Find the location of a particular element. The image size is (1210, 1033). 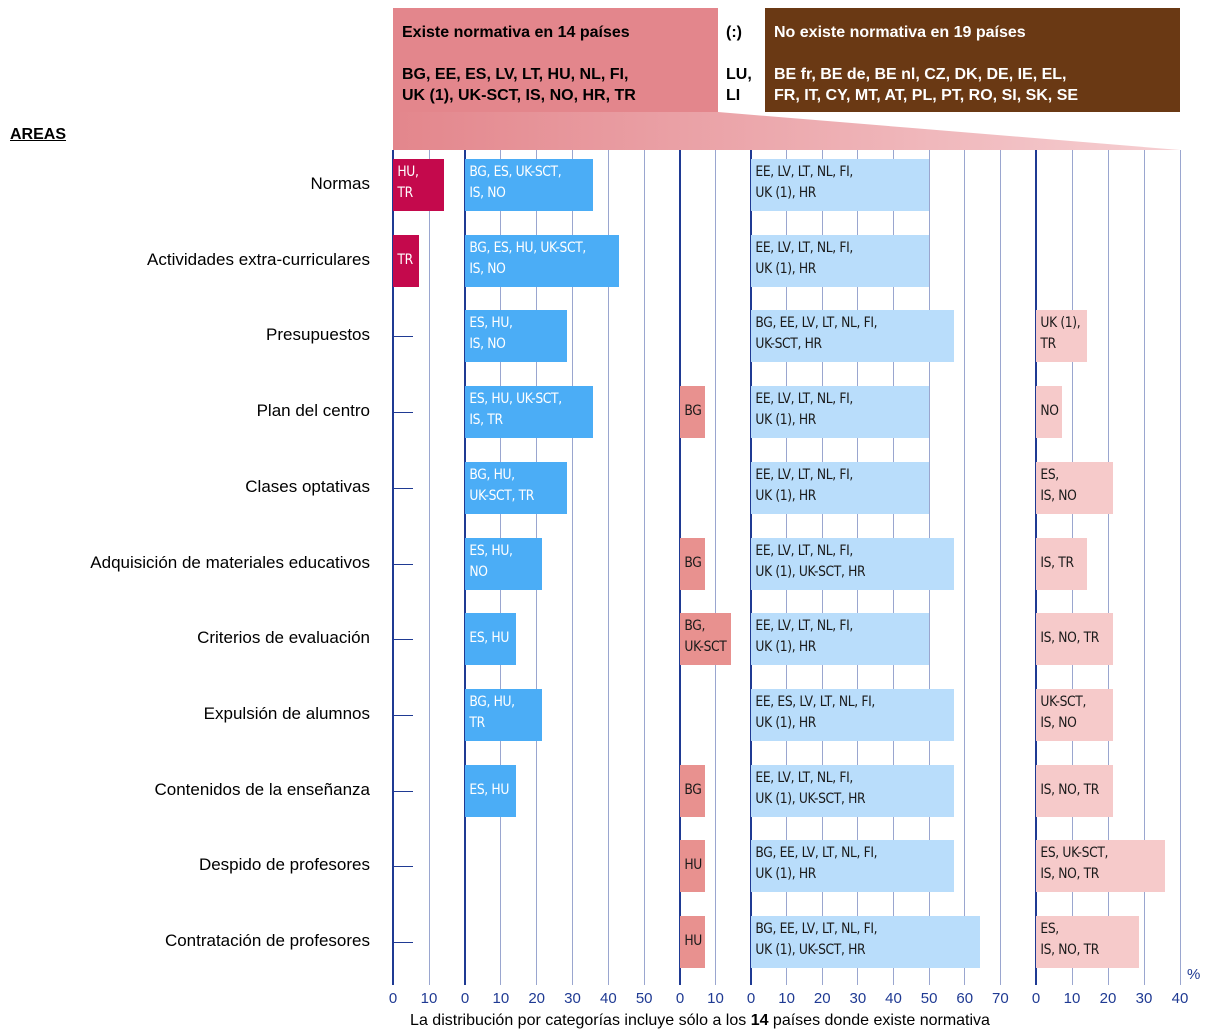

bar-label: HU, TR is located at coordinates (408, 182).